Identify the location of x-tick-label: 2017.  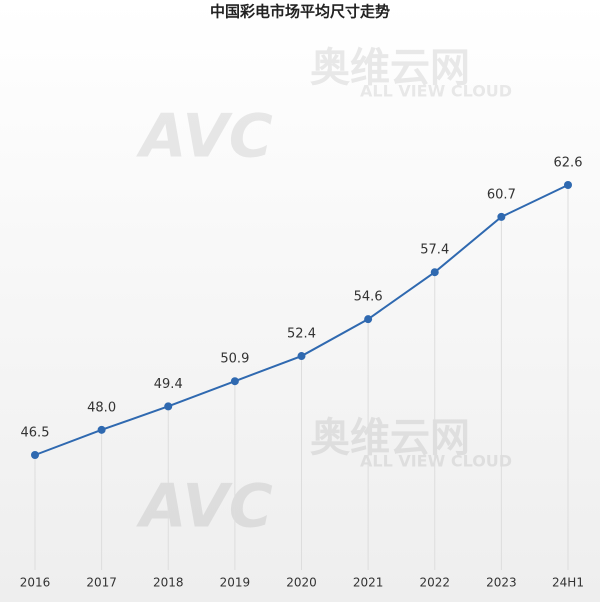
(101, 583).